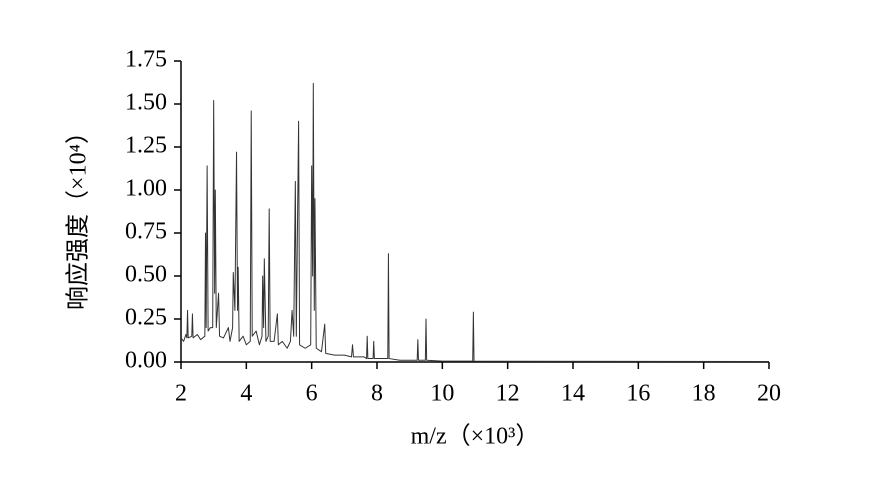 The height and width of the screenshot is (492, 891). What do you see at coordinates (573, 394) in the screenshot?
I see `x-tick-label: 14` at bounding box center [573, 394].